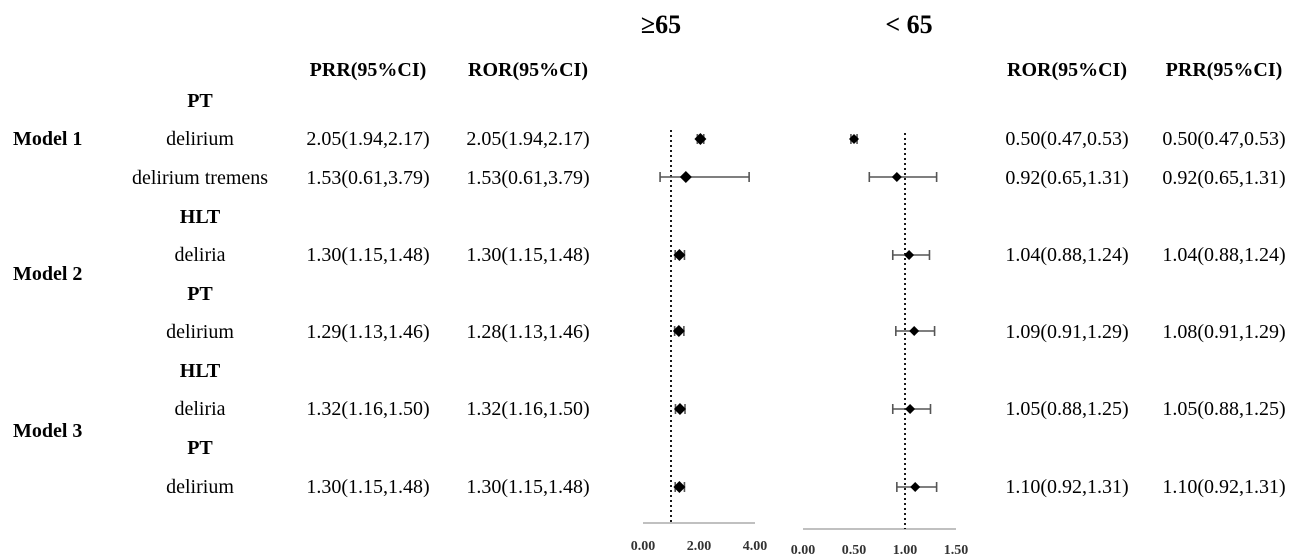 Image resolution: width=1305 pixels, height=560 pixels. What do you see at coordinates (1224, 178) in the screenshot?
I see `prr-young-value: 0.92(0.65,1.31)` at bounding box center [1224, 178].